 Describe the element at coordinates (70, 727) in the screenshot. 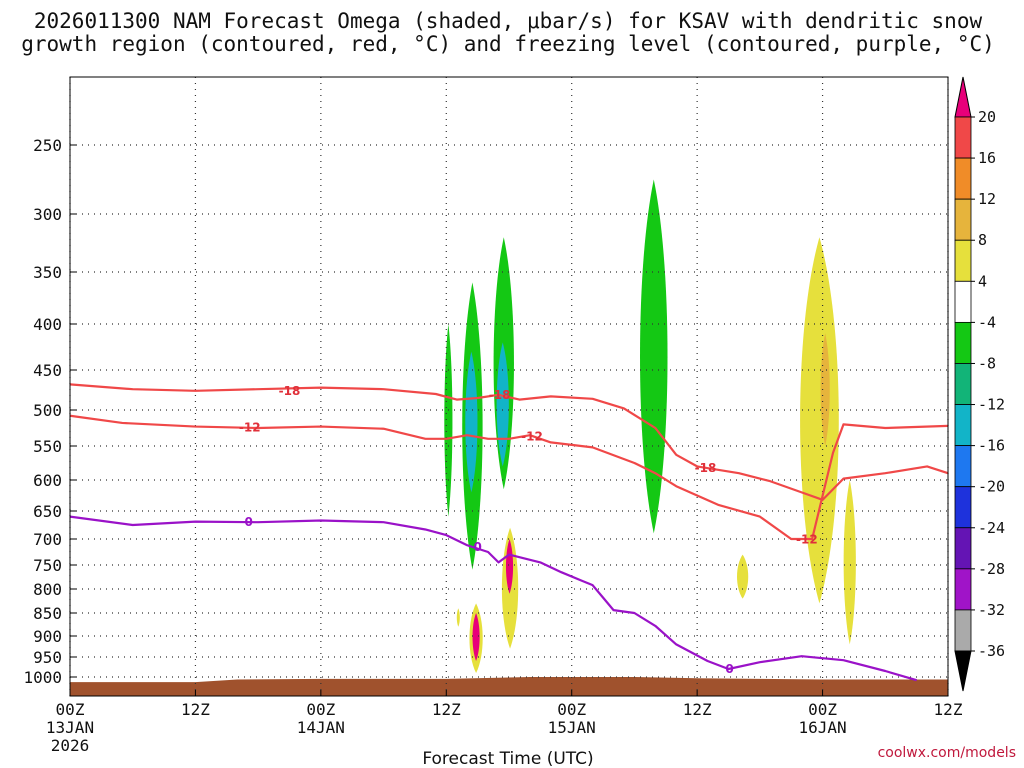

I see `xtick-date-0: 13JAN` at that location.